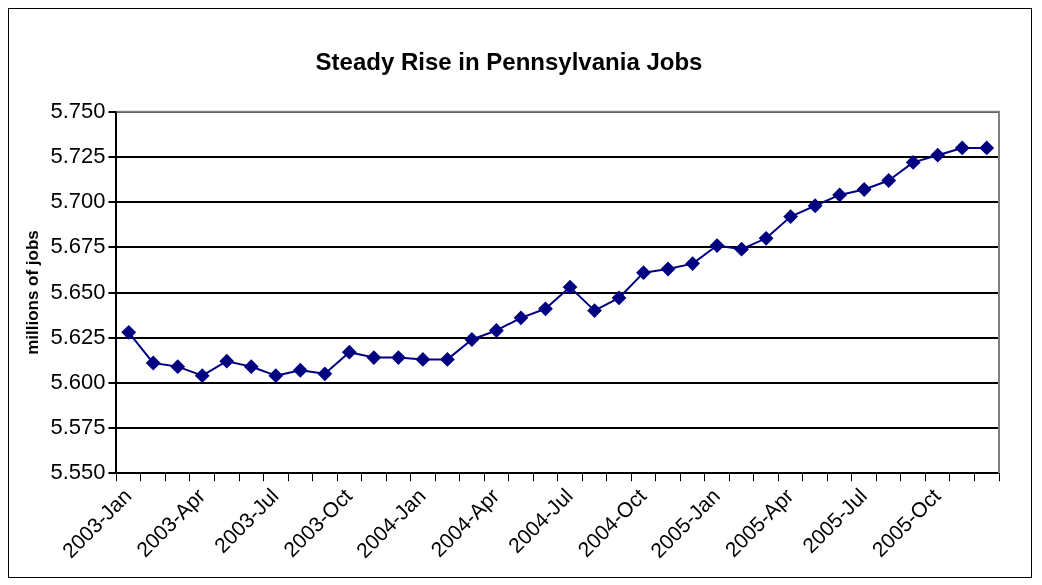 This screenshot has width=1042, height=585. I want to click on y-tick-label: 5.750, so click(78, 110).